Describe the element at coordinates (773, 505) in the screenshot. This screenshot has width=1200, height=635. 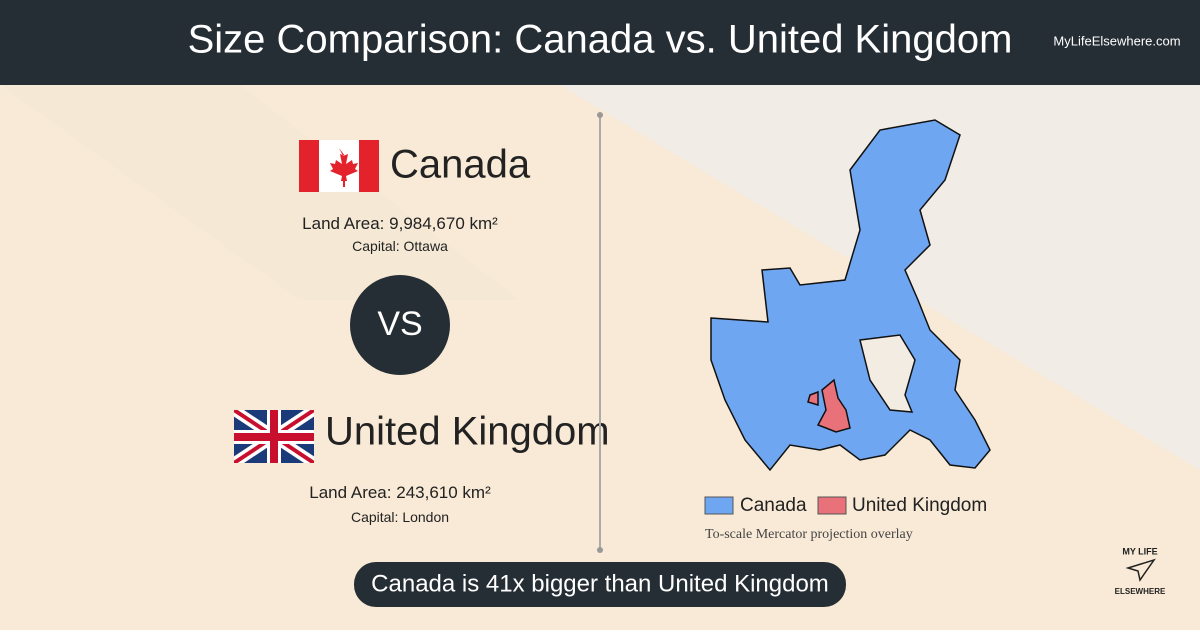
I see `legend-label: Canada` at that location.